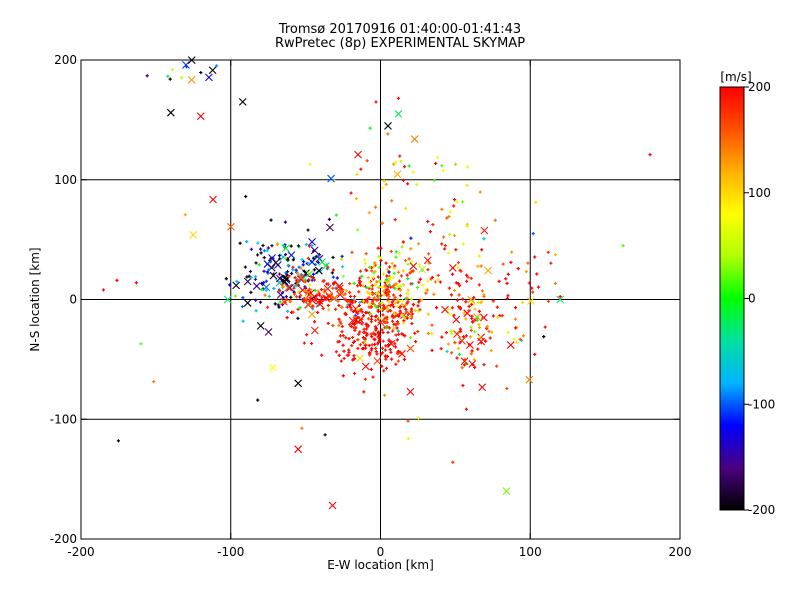  I want to click on y-tick-label: 200, so click(65, 60).